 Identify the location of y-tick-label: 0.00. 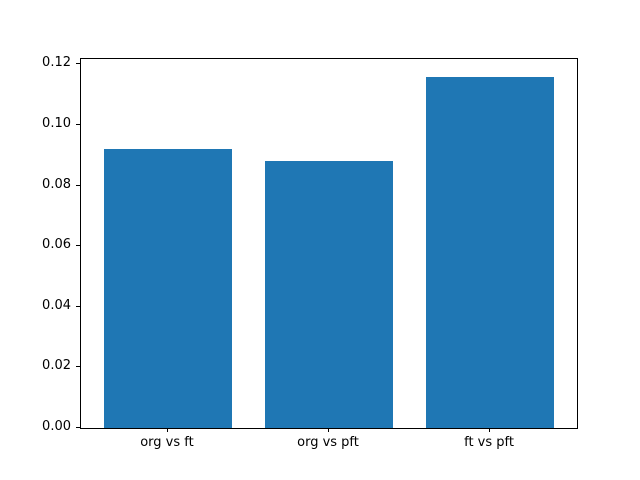
(56, 426).